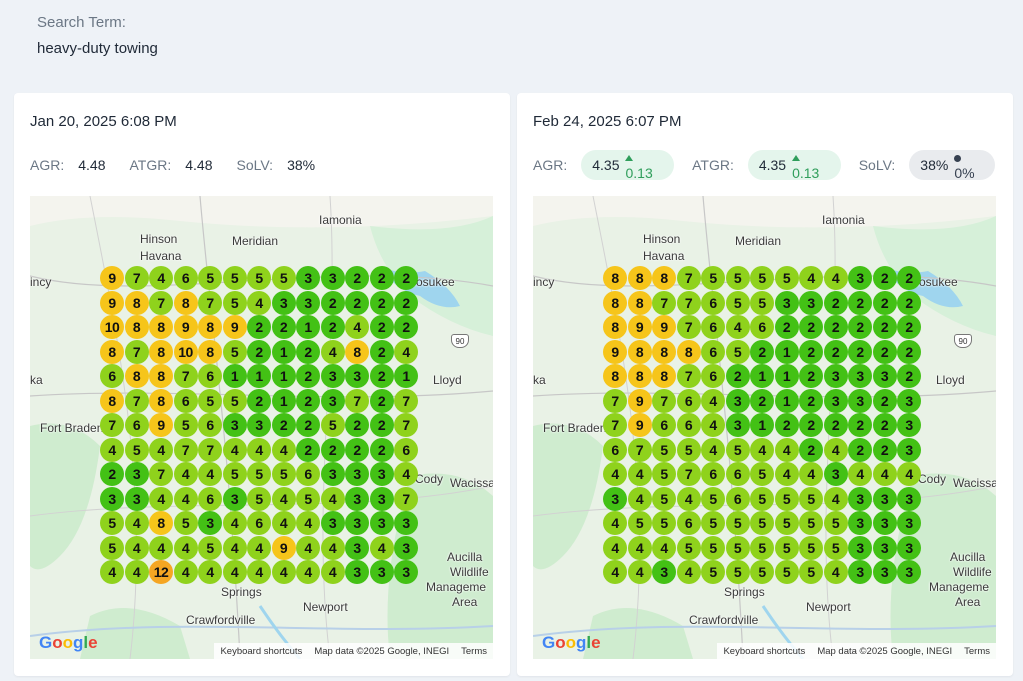 The height and width of the screenshot is (681, 1023). What do you see at coordinates (259, 376) in the screenshot?
I see `rank-pin: 1` at bounding box center [259, 376].